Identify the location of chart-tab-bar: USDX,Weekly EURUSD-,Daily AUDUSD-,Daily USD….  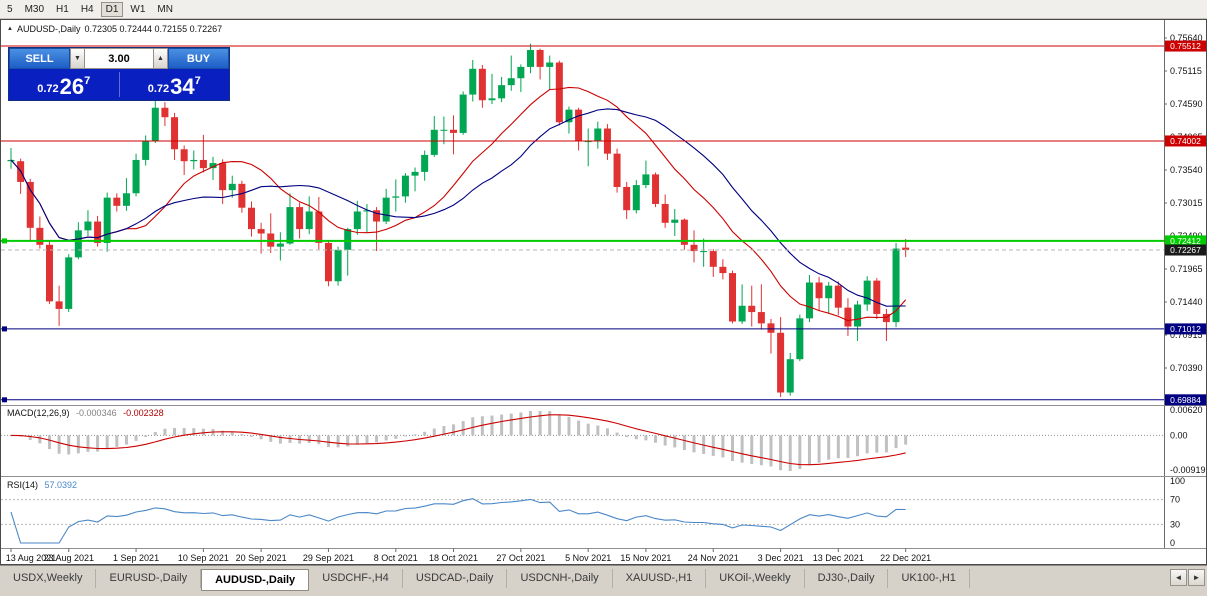
(603, 580).